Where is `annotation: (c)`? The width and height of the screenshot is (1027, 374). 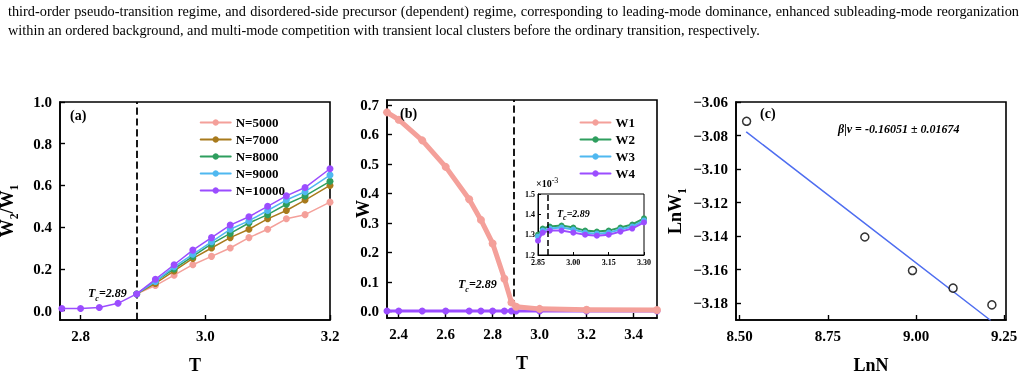 annotation: (c) is located at coordinates (768, 114).